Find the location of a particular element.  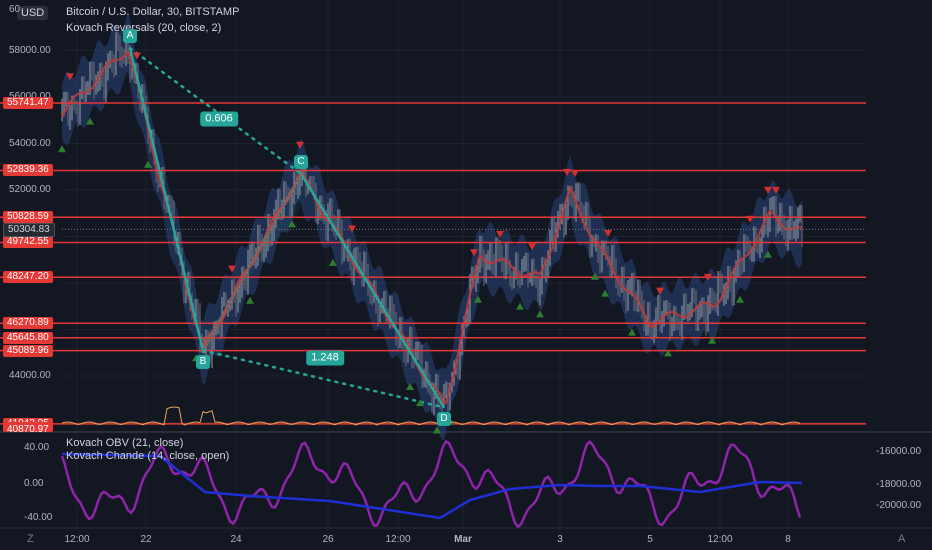

volume-line-path is located at coordinates (431, 416).